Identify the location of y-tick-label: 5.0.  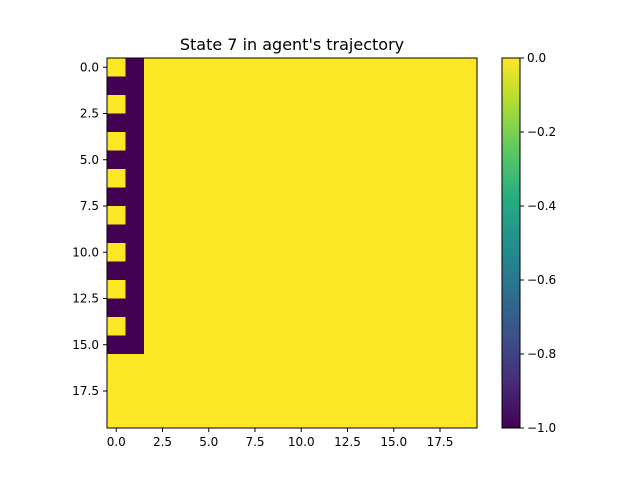
(89, 160).